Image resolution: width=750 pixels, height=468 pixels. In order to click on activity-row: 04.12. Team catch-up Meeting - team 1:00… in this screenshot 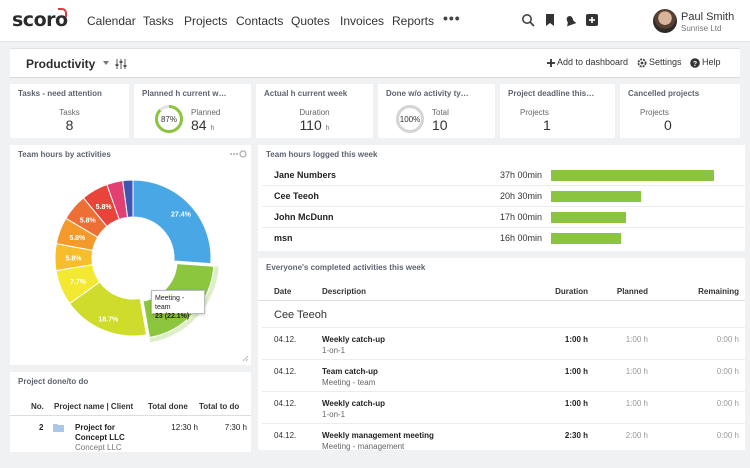, I will do `click(503, 376)`.